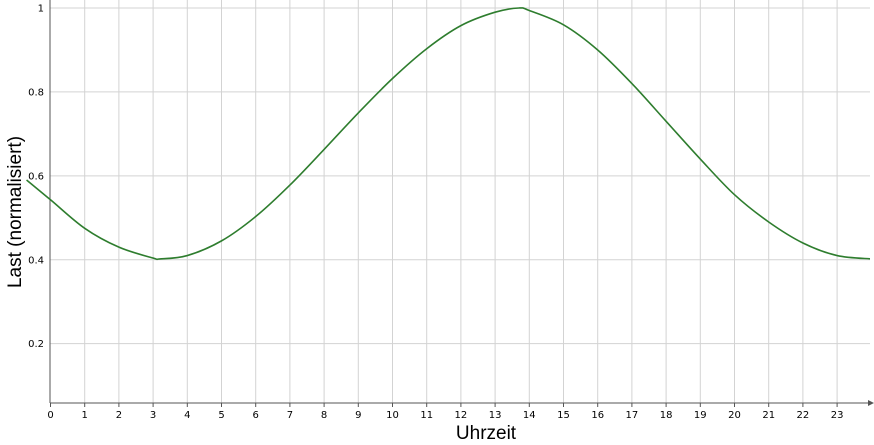 The width and height of the screenshot is (874, 445). I want to click on x-tick-label: 12, so click(461, 415).